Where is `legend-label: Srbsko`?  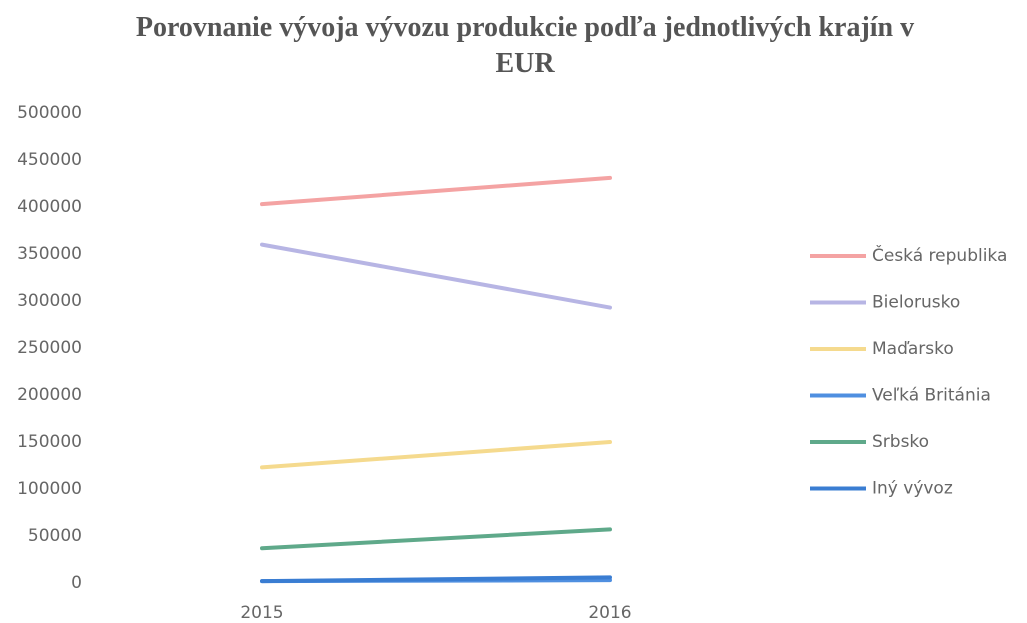
legend-label: Srbsko is located at coordinates (900, 442).